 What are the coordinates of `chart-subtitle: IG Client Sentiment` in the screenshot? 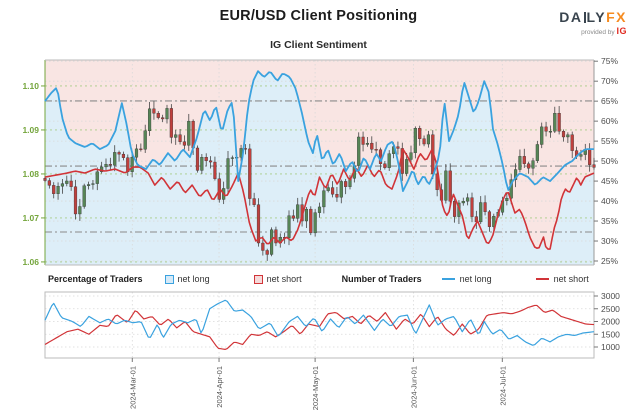 It's located at (318, 45).